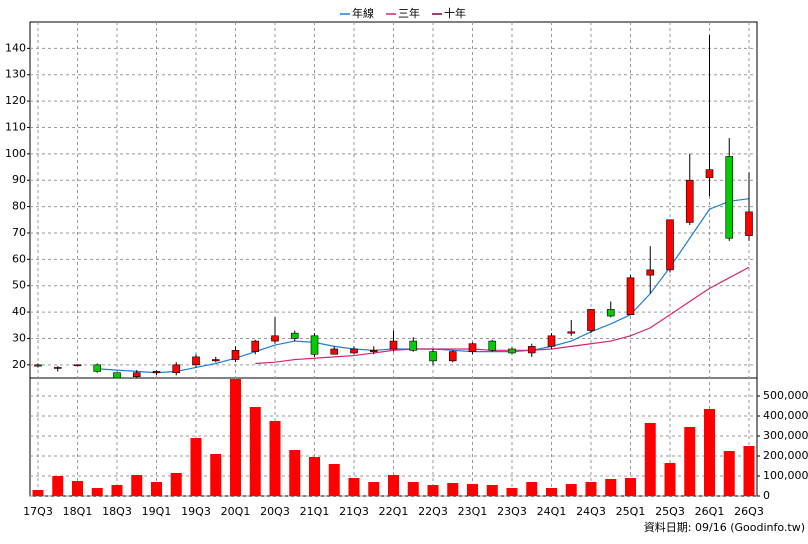 The image size is (808, 544). Describe the element at coordinates (785, 415) in the screenshot. I see `y2-tick-label: 400,000` at that location.